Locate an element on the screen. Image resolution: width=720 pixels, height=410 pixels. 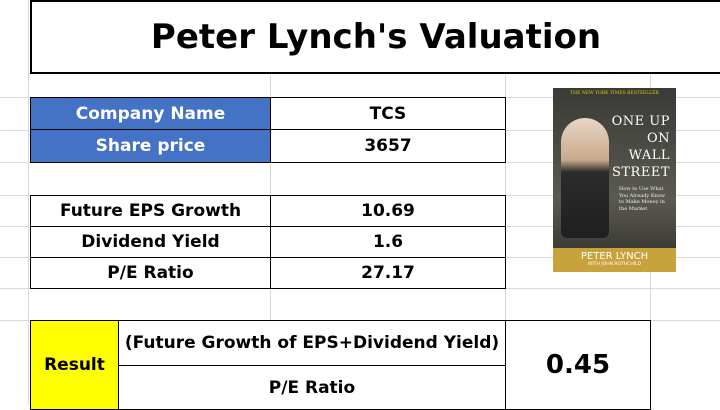
grid-line is located at coordinates (28, 202).